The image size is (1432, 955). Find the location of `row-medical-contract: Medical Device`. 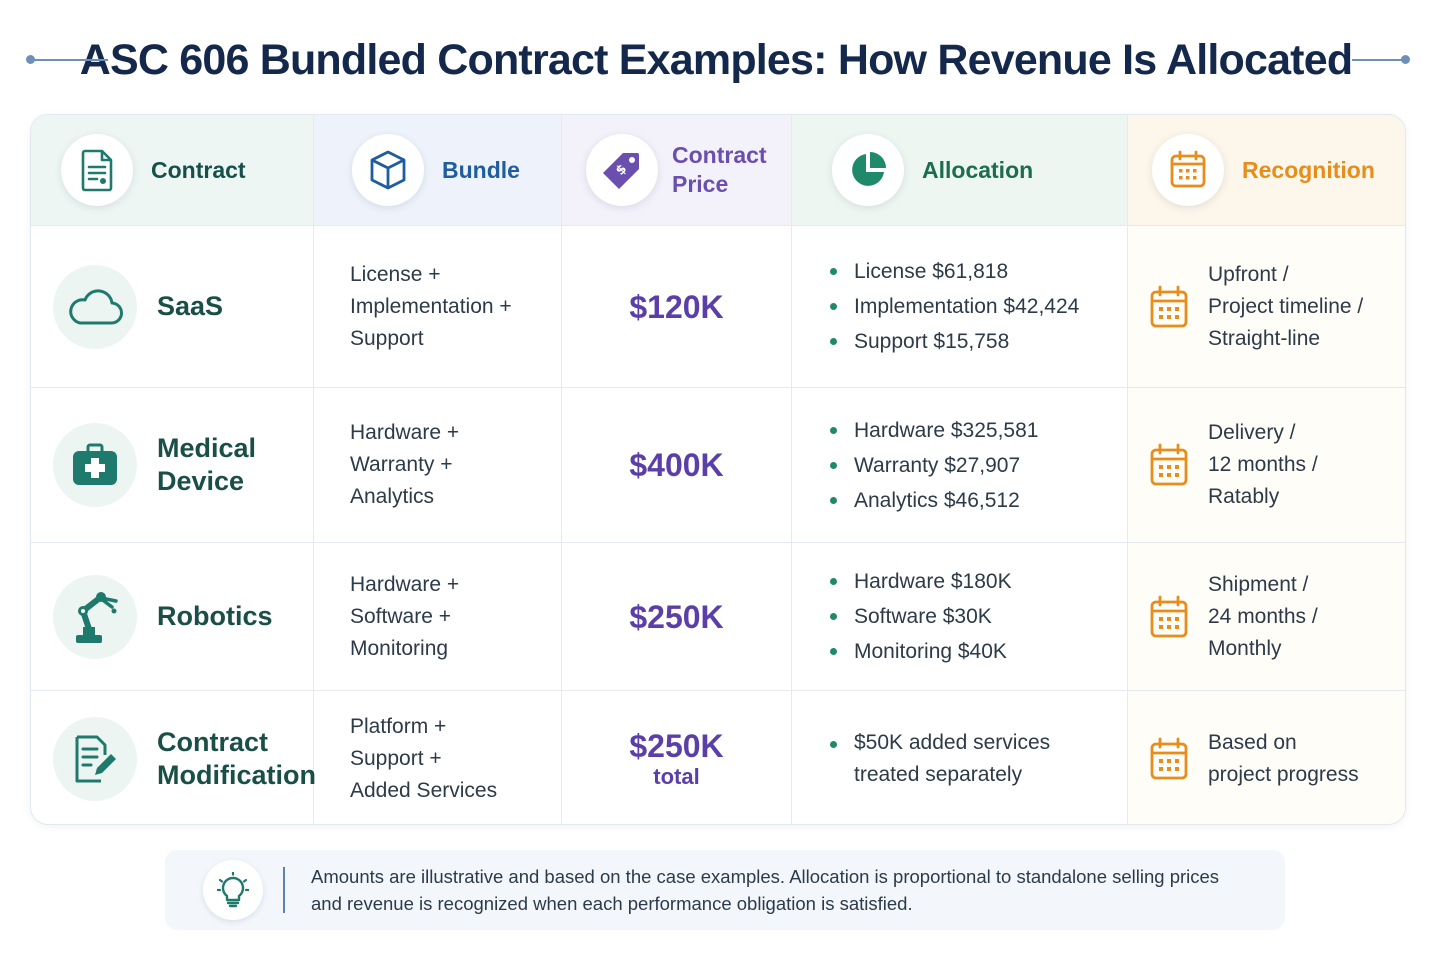

row-medical-contract: Medical Device is located at coordinates (172, 465).